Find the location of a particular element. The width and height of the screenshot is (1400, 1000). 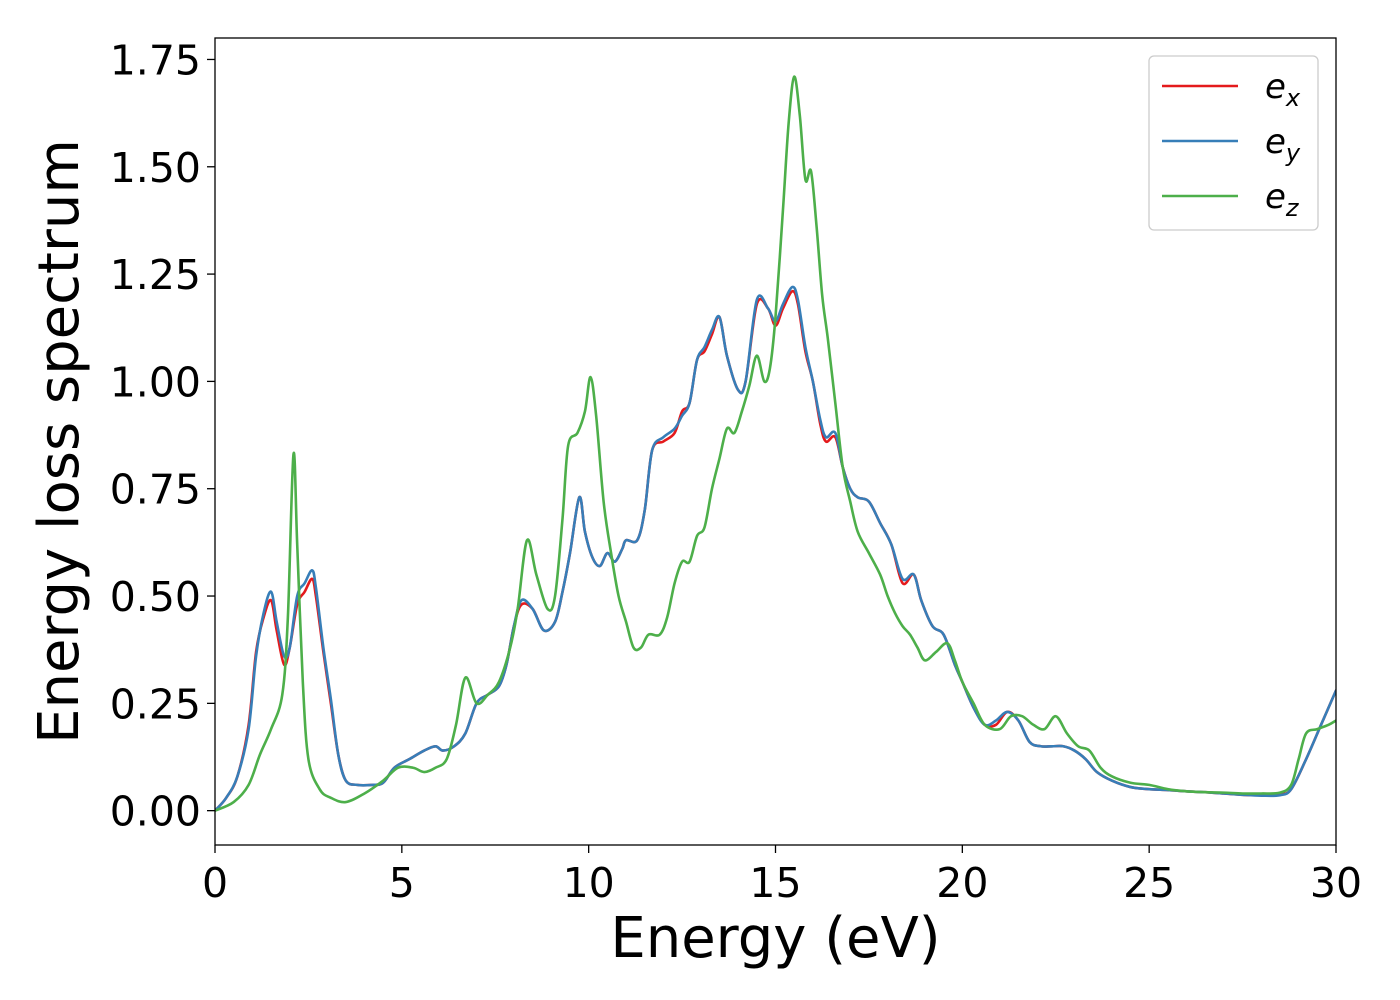

legend-box is located at coordinates (1233, 143).